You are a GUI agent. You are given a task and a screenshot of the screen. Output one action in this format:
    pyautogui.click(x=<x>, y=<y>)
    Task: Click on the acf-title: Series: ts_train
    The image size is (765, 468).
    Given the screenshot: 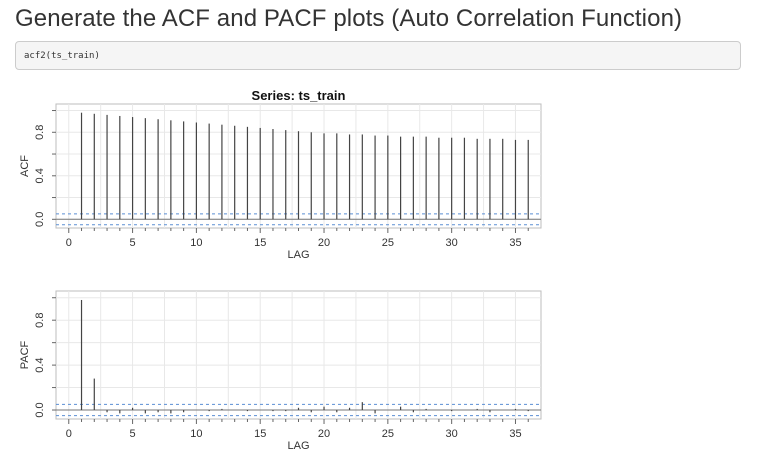 What is the action you would take?
    pyautogui.click(x=299, y=95)
    